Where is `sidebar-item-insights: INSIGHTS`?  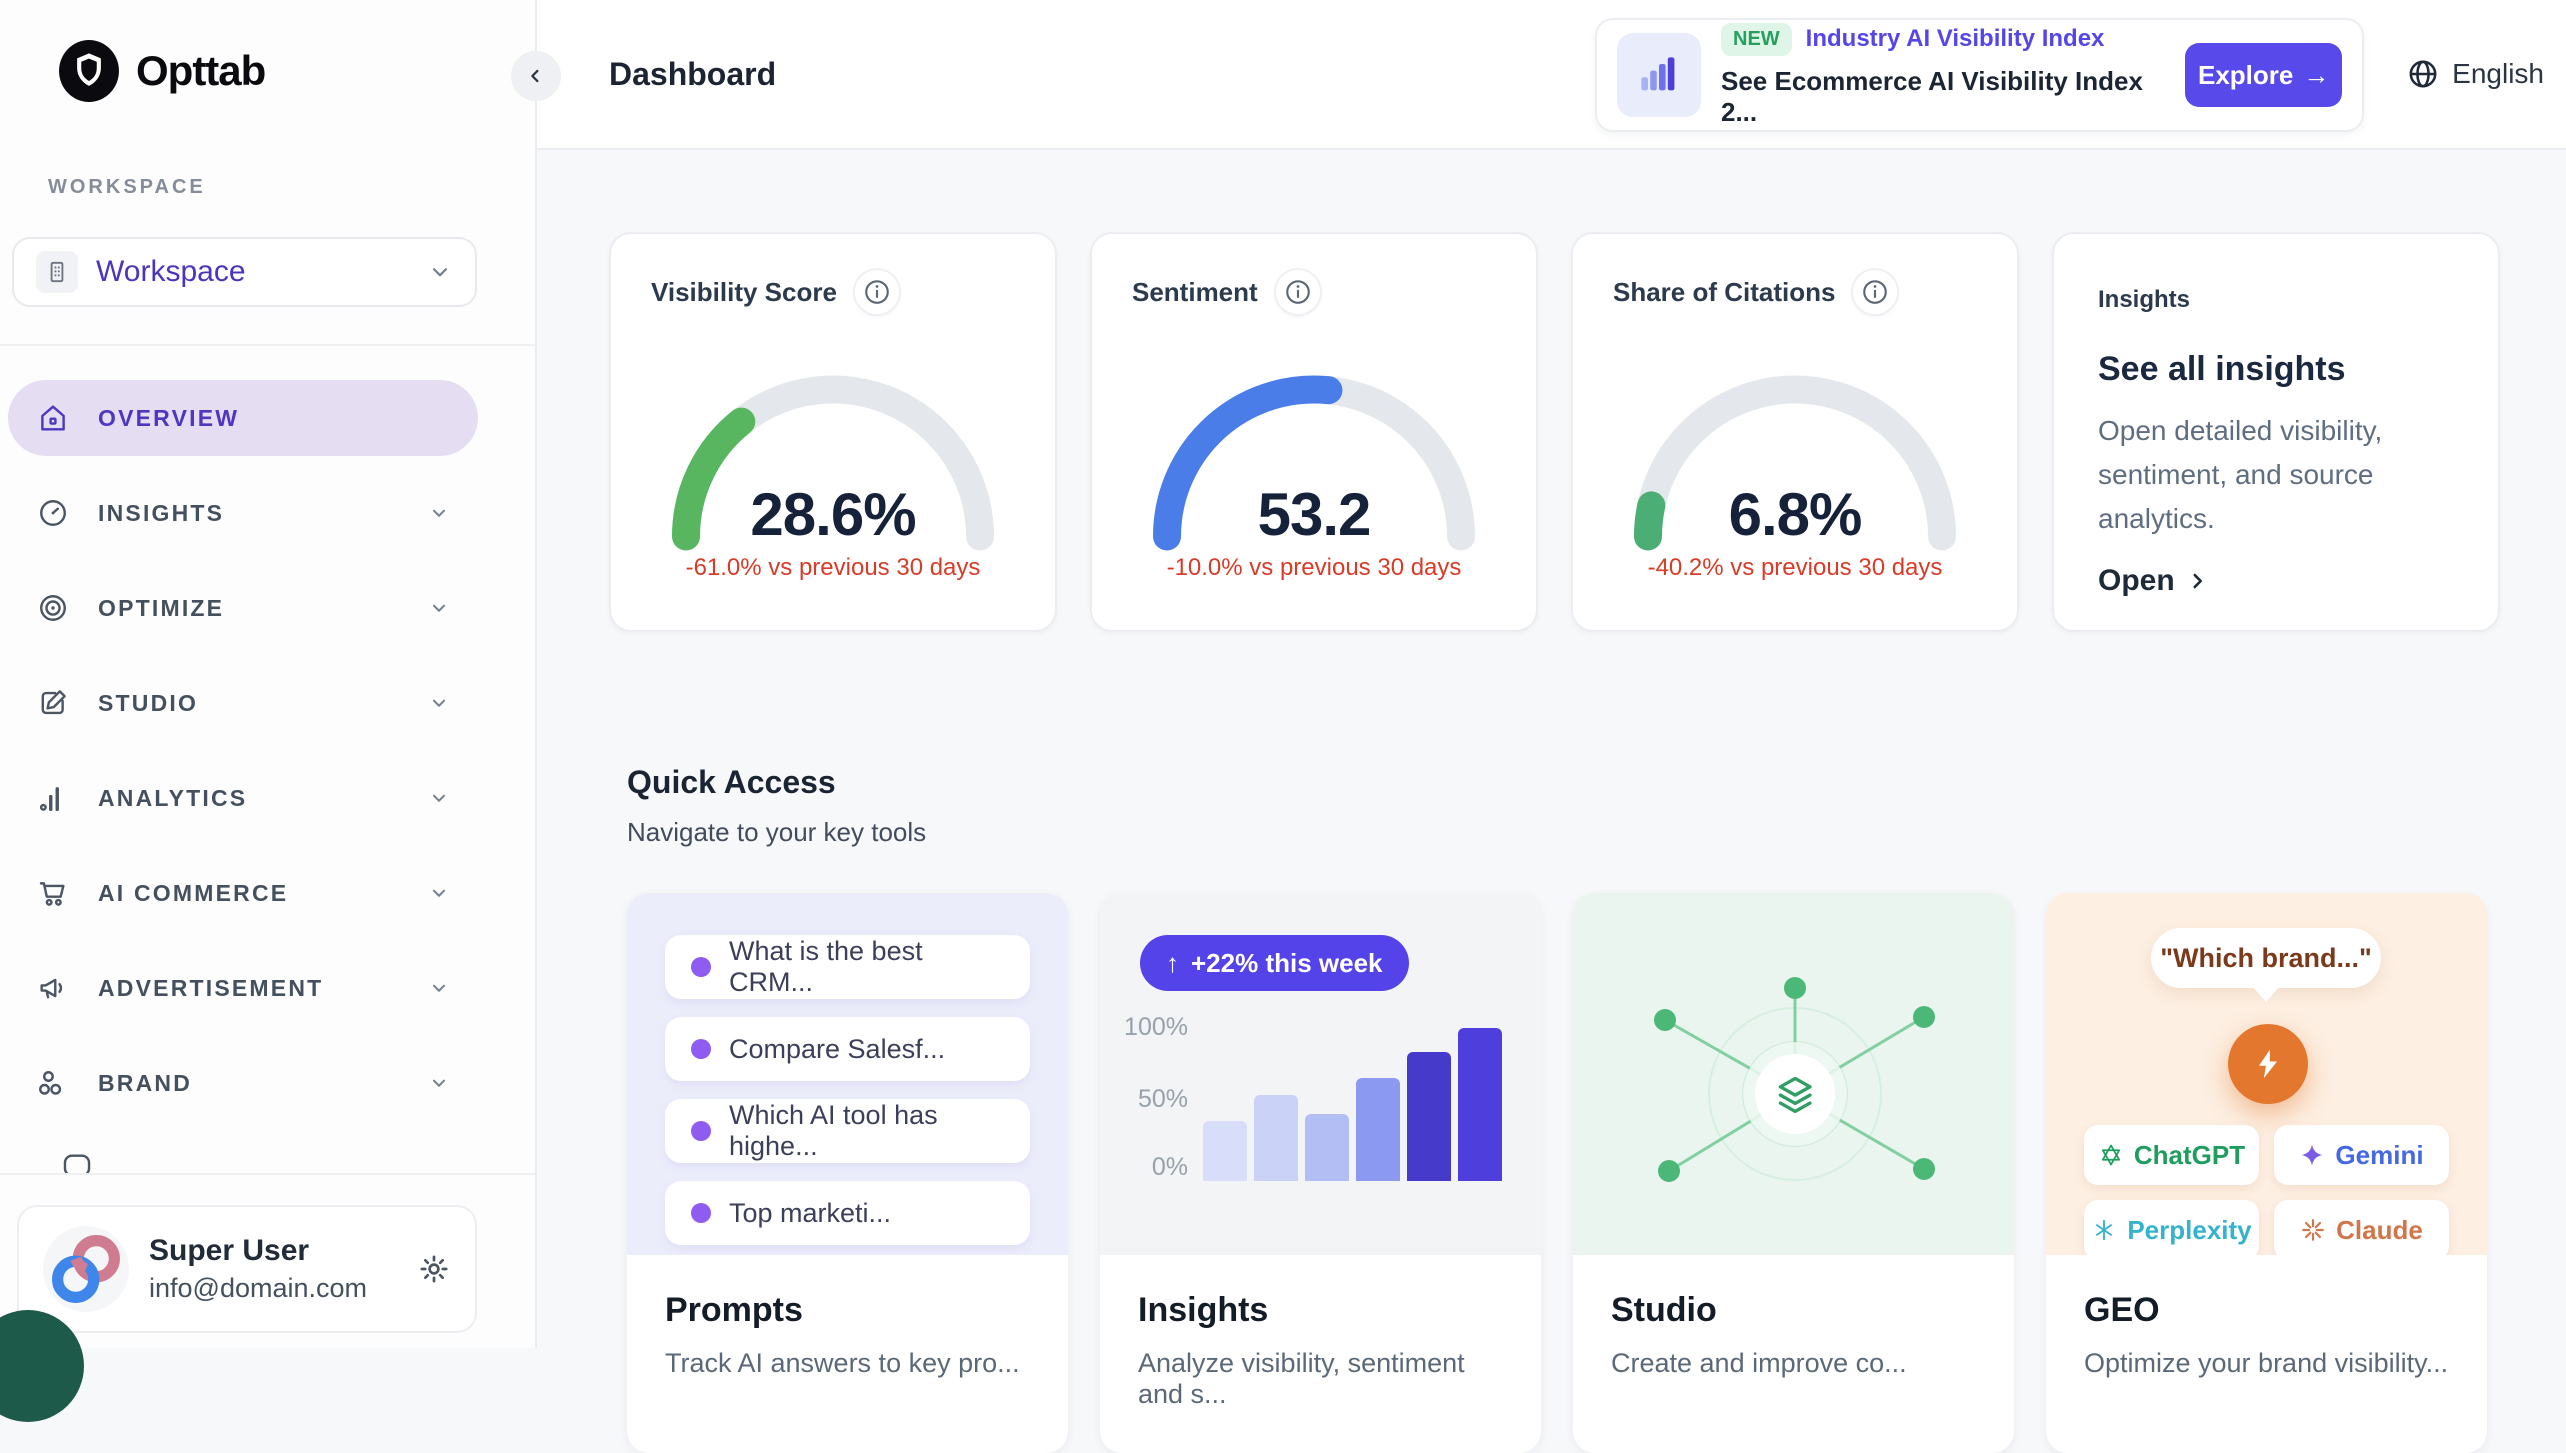
sidebar-item-insights: INSIGHTS is located at coordinates (243, 513).